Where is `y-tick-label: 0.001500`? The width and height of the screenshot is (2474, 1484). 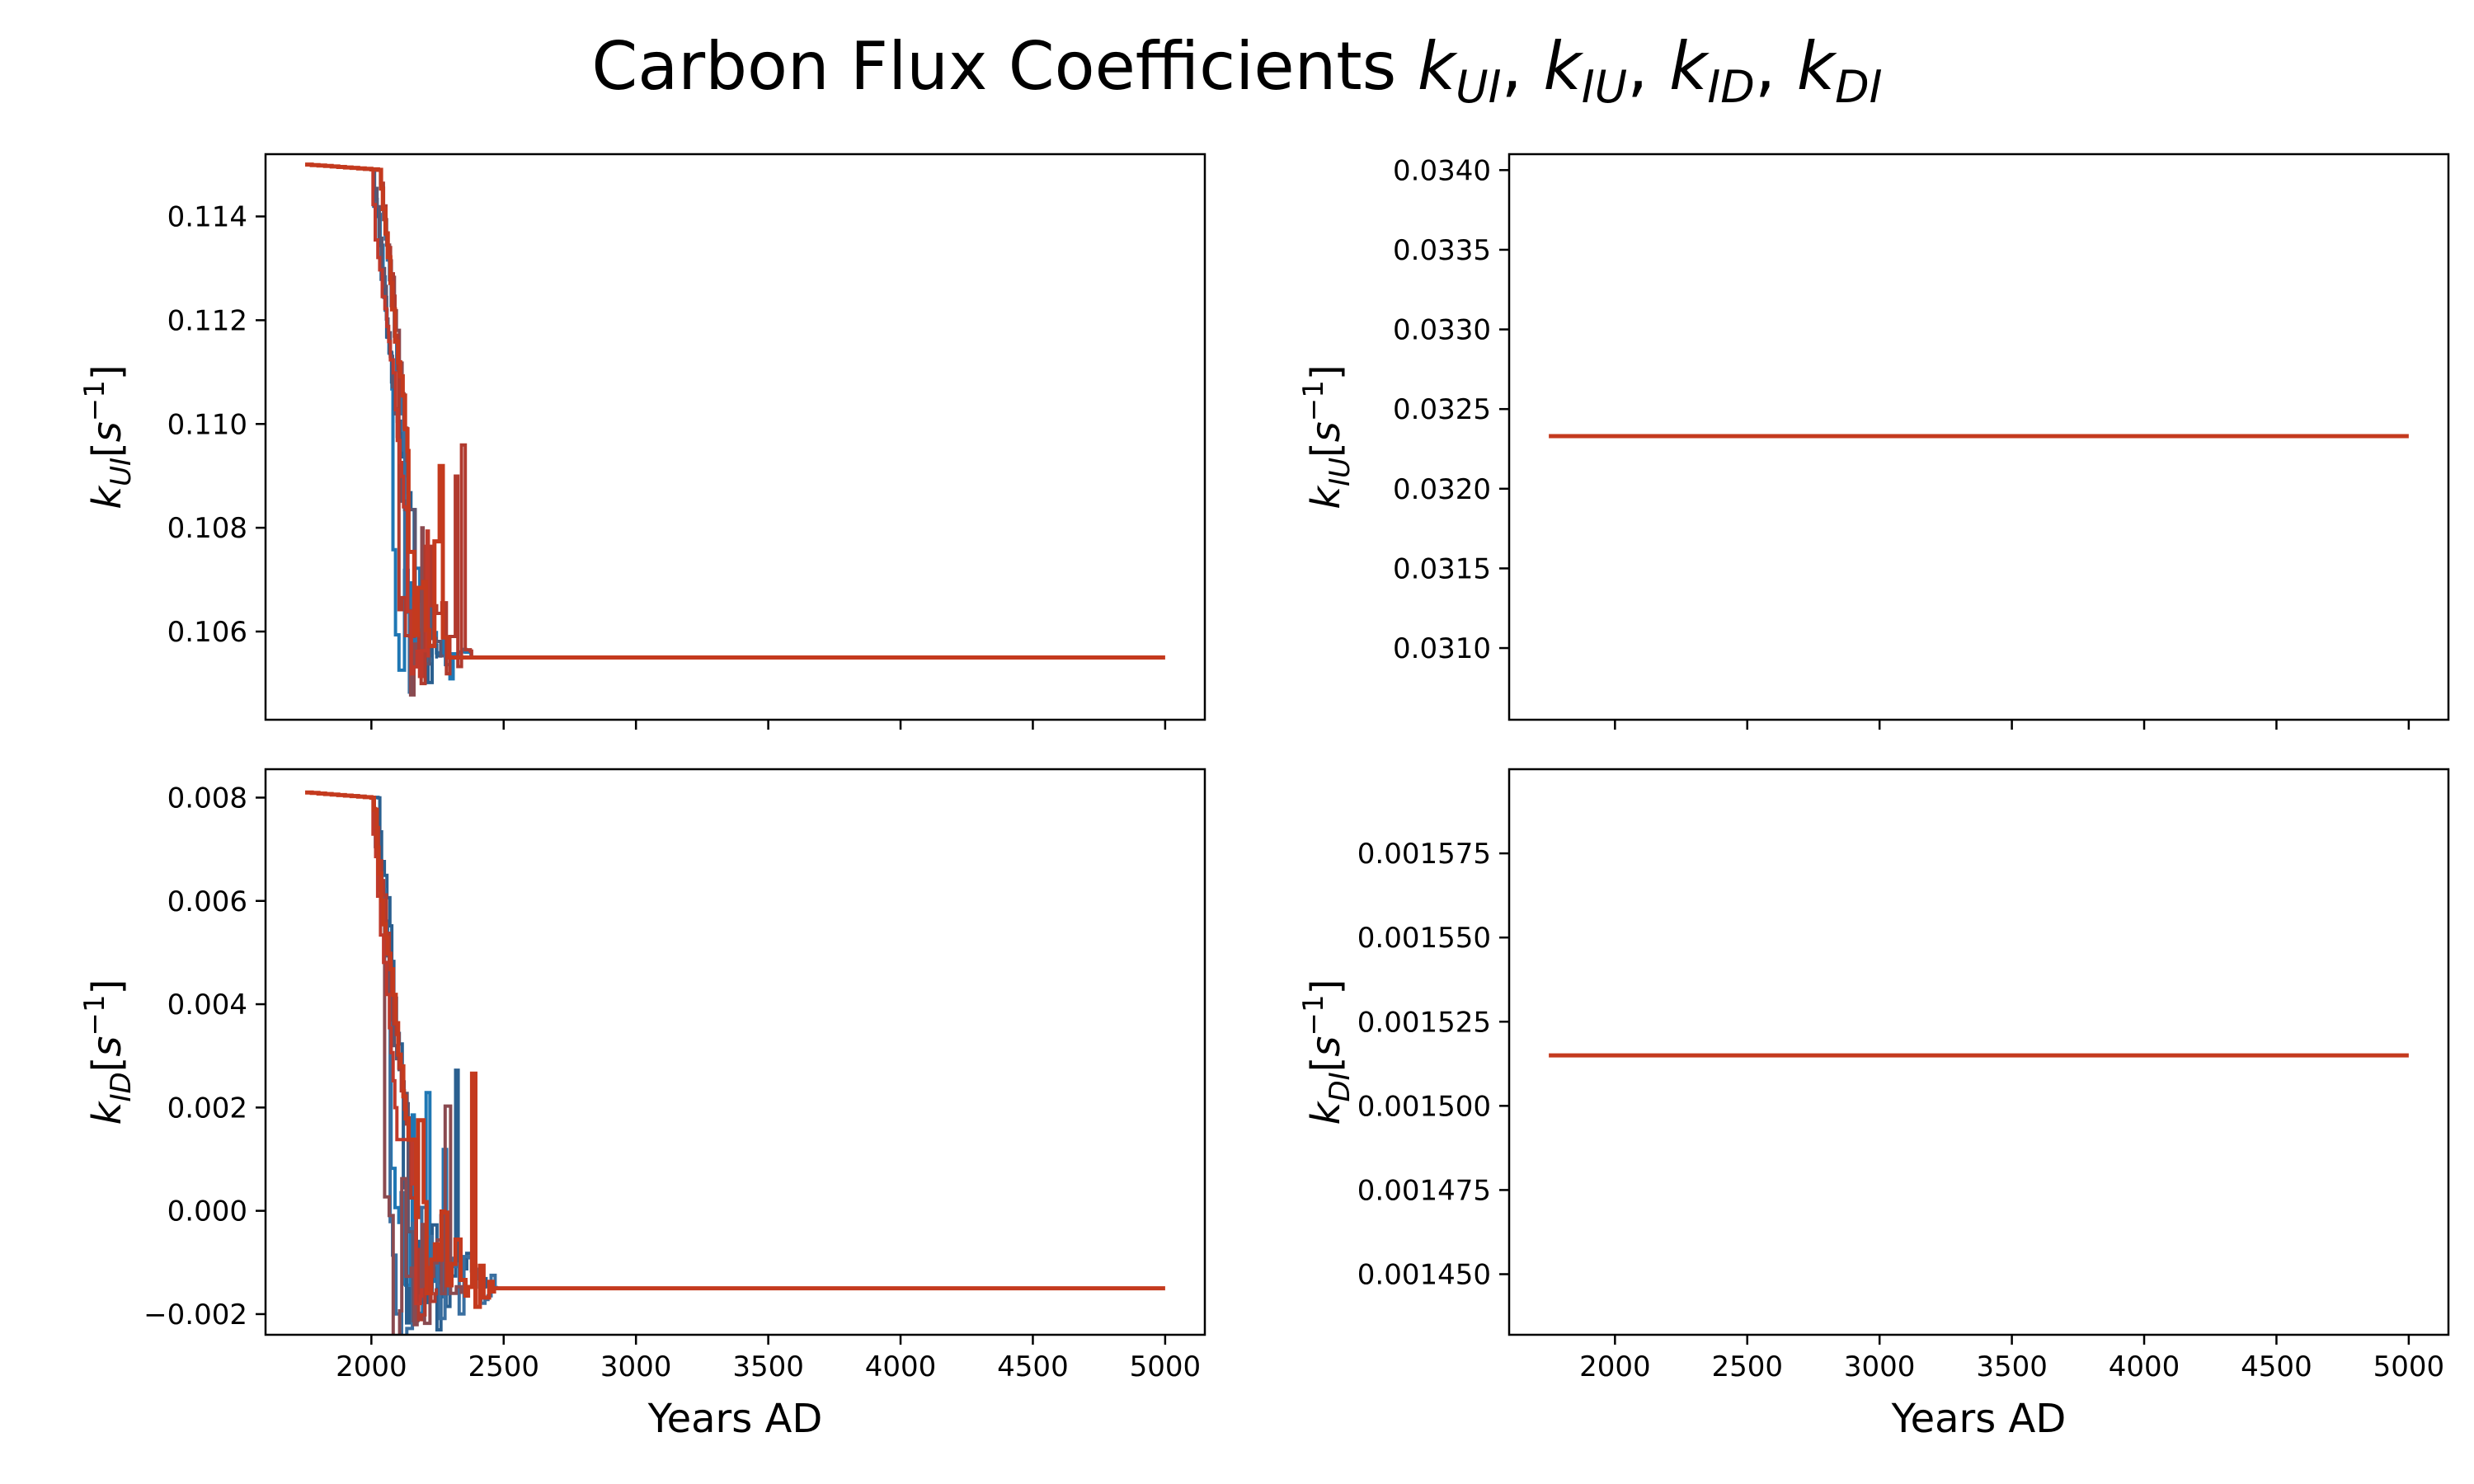 y-tick-label: 0.001500 is located at coordinates (1424, 1106).